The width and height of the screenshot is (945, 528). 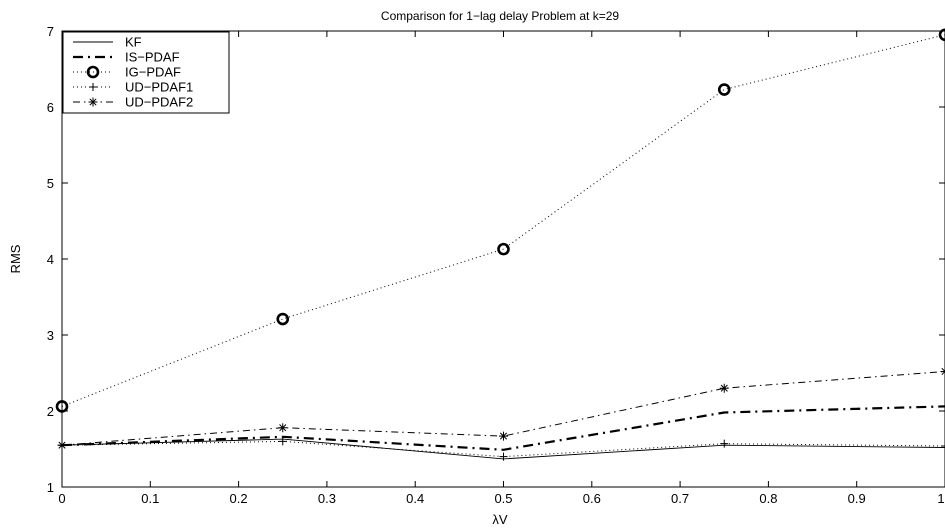 I want to click on y-tick-label: 5, so click(x=50, y=183).